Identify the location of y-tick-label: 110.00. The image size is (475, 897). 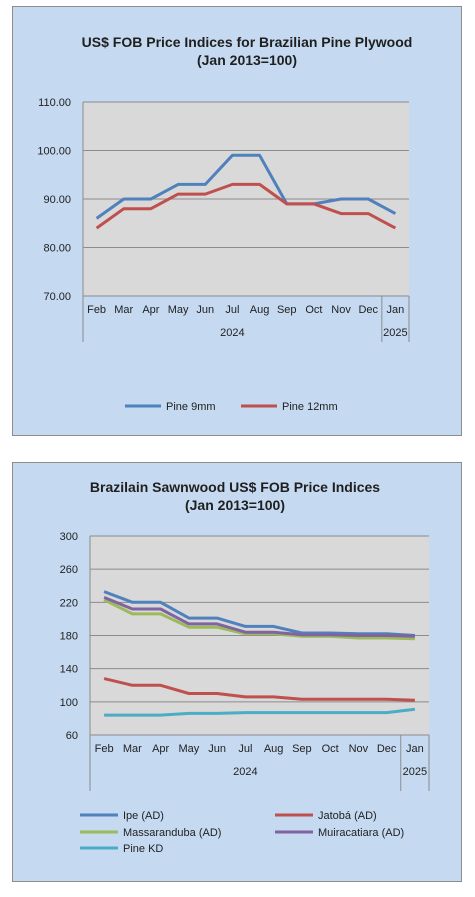
(54, 103).